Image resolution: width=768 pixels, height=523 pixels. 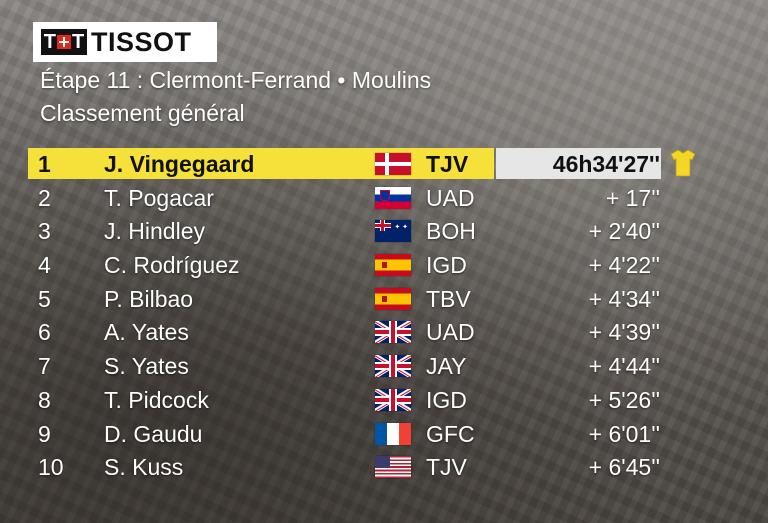 I want to click on rider-name: C. Rodríguez, so click(x=172, y=265).